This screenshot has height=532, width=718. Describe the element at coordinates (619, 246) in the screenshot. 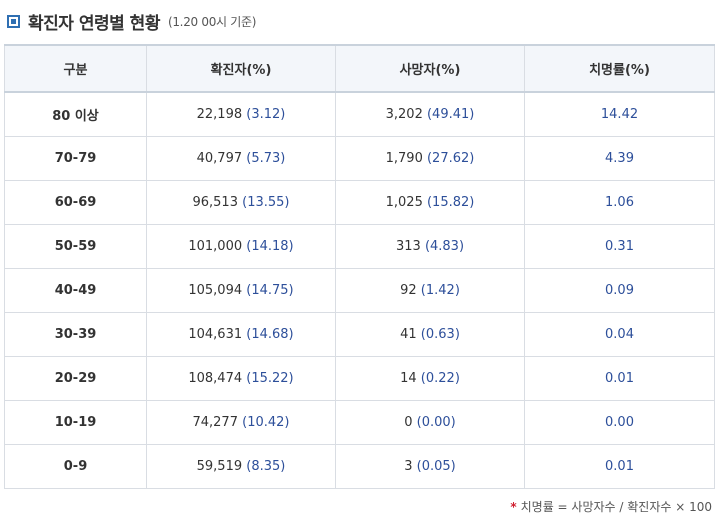

I see `fatality-rate-cell: 0.31` at that location.